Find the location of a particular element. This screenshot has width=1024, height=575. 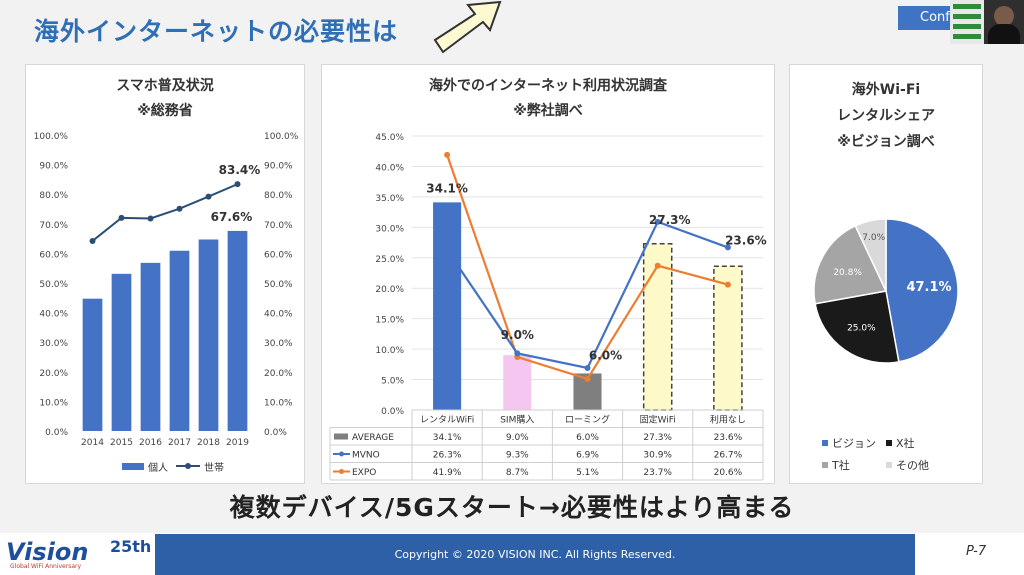

chart2-y-tick: 45.0% is located at coordinates (389, 138).